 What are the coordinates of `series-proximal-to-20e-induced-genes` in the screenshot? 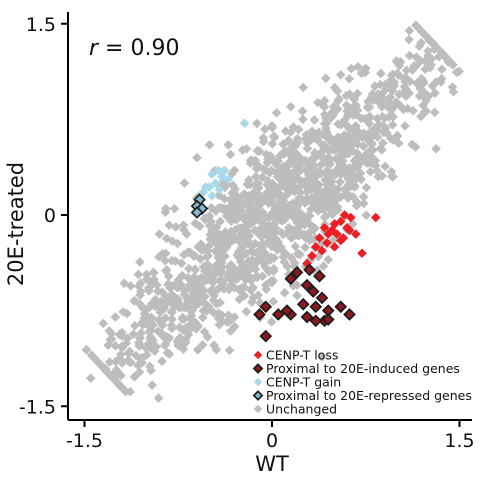 It's located at (304, 303).